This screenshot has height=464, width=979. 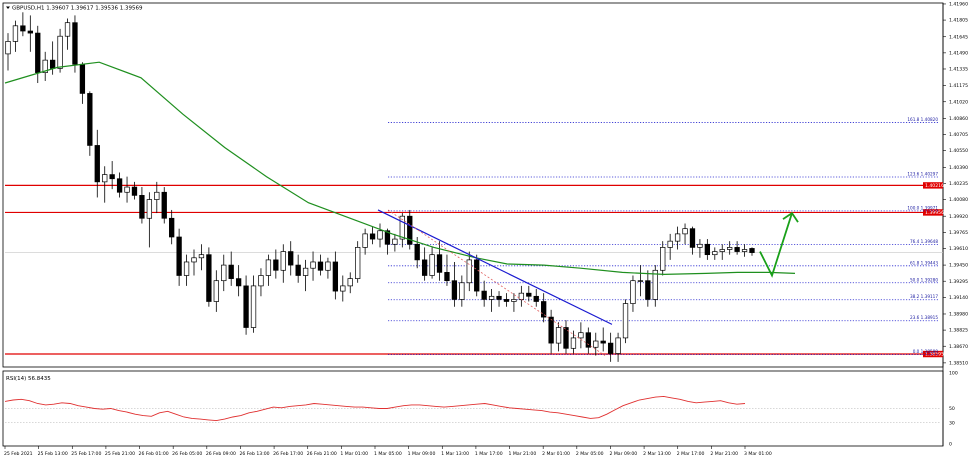 I want to click on time-tick-label: 2 Mar 17:00, so click(x=691, y=454).